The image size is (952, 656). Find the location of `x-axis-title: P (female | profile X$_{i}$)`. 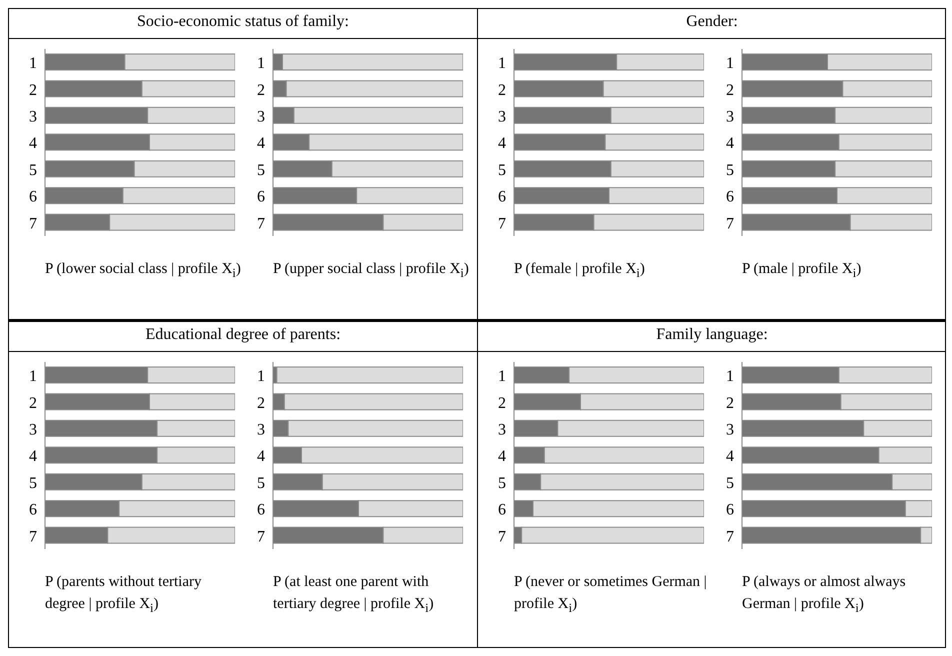

x-axis-title: P (female | profile X$_{i}$) is located at coordinates (580, 271).